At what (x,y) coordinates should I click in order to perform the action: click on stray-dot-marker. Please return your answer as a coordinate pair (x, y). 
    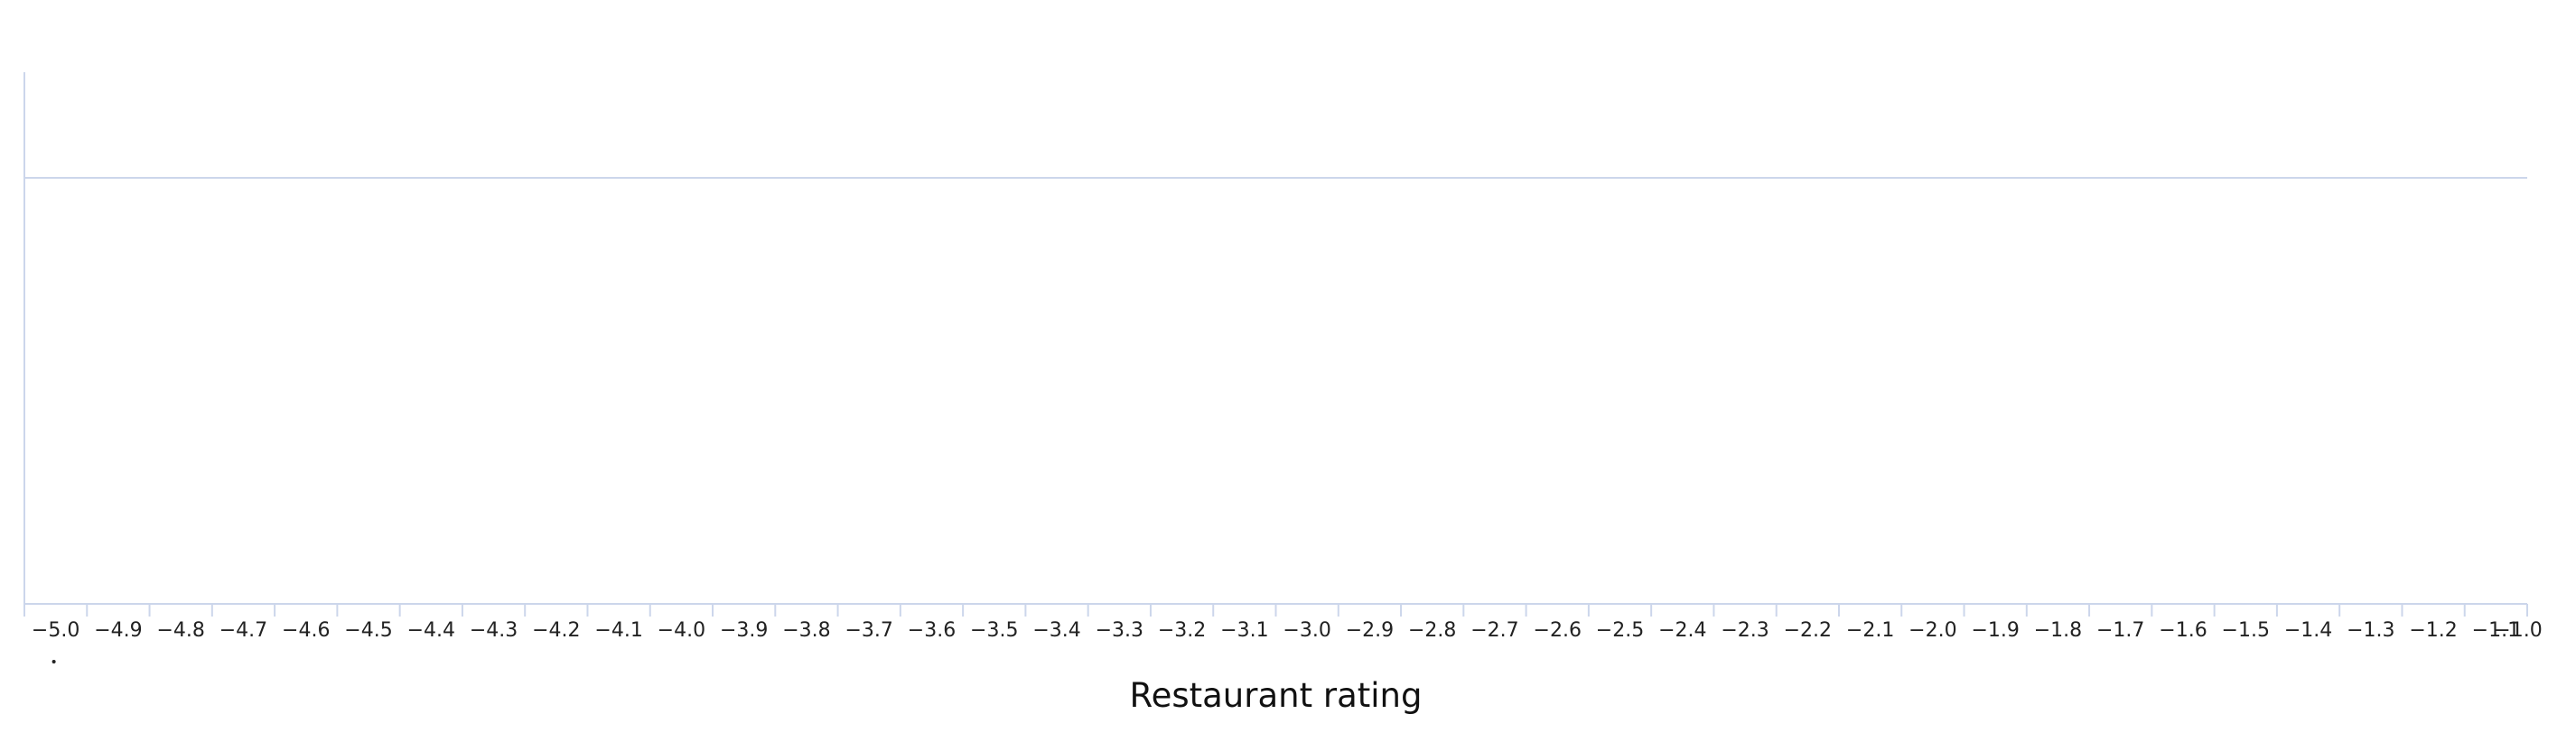
    Looking at the image, I should click on (53, 662).